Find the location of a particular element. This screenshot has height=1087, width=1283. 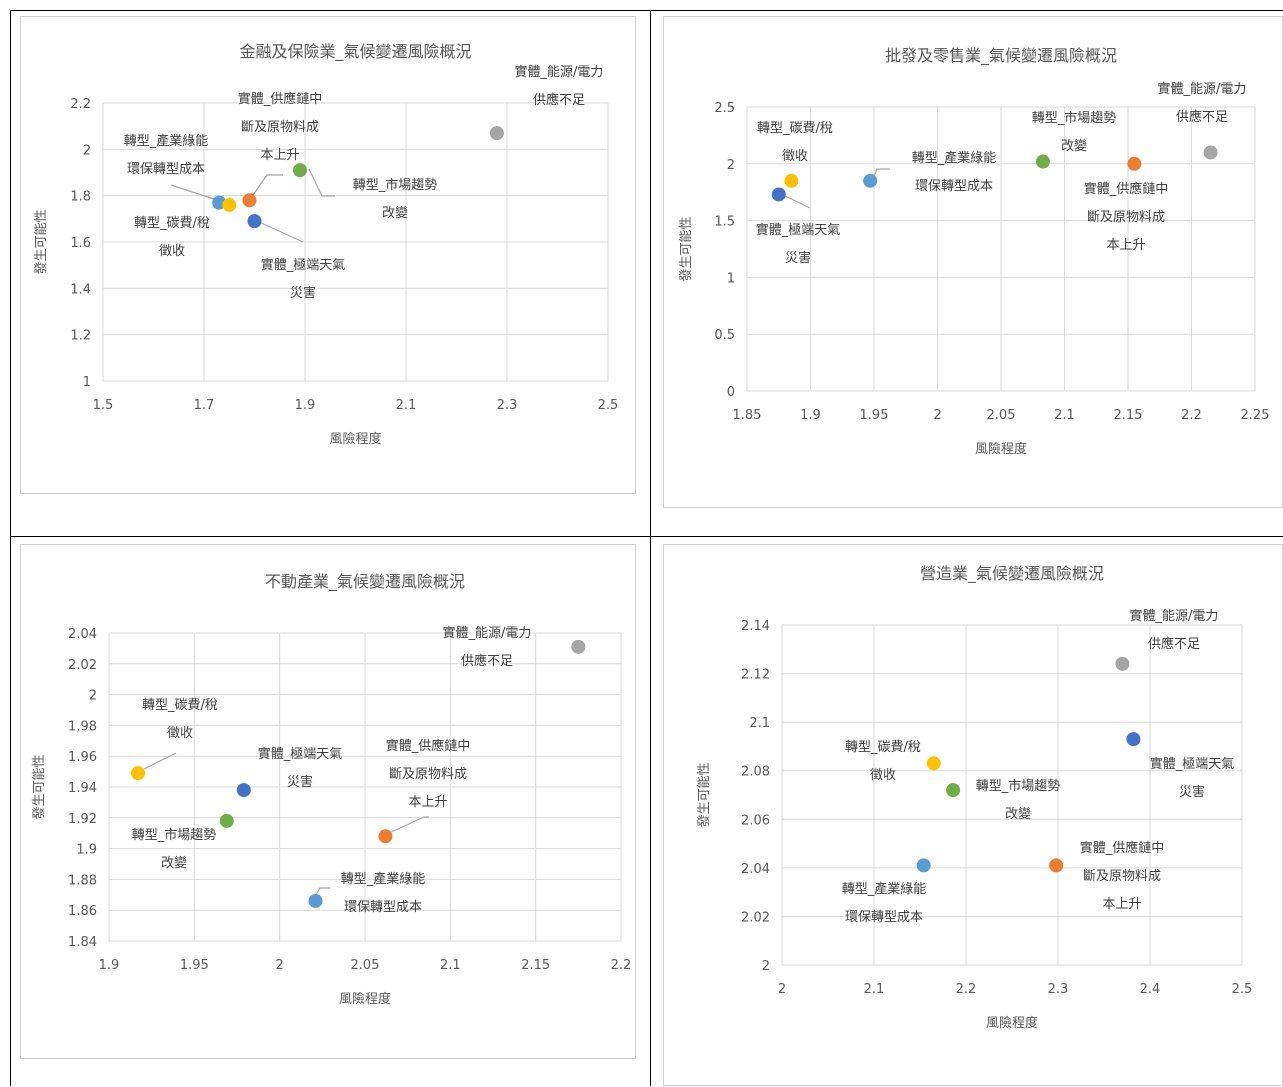

x-tick-label: 1.5 is located at coordinates (103, 405).